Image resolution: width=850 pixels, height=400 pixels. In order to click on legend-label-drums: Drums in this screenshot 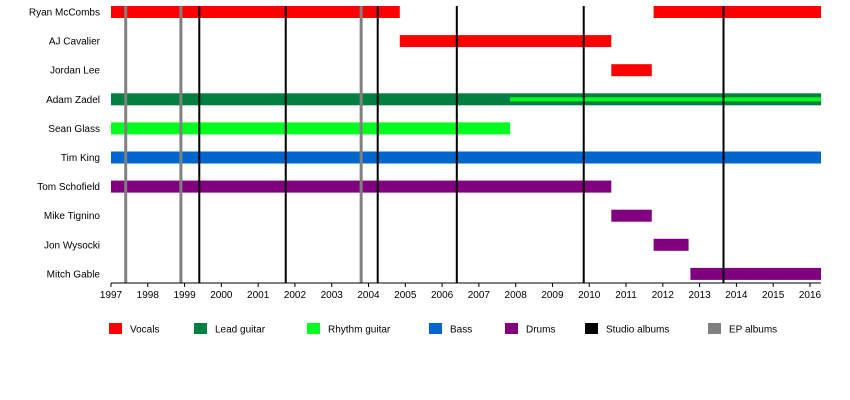, I will do `click(540, 330)`.